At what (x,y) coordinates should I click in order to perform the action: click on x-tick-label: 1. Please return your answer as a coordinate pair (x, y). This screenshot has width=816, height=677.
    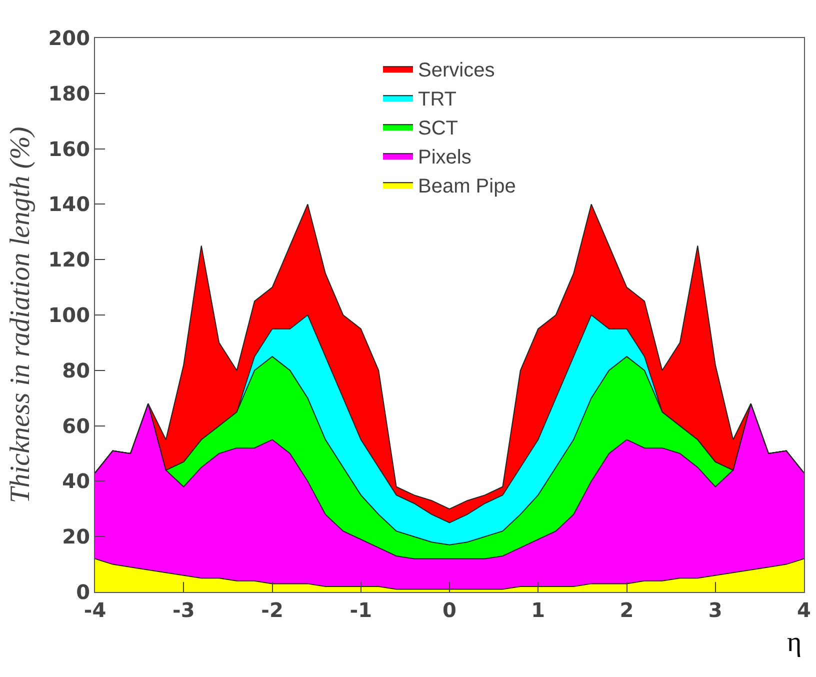
    Looking at the image, I should click on (538, 610).